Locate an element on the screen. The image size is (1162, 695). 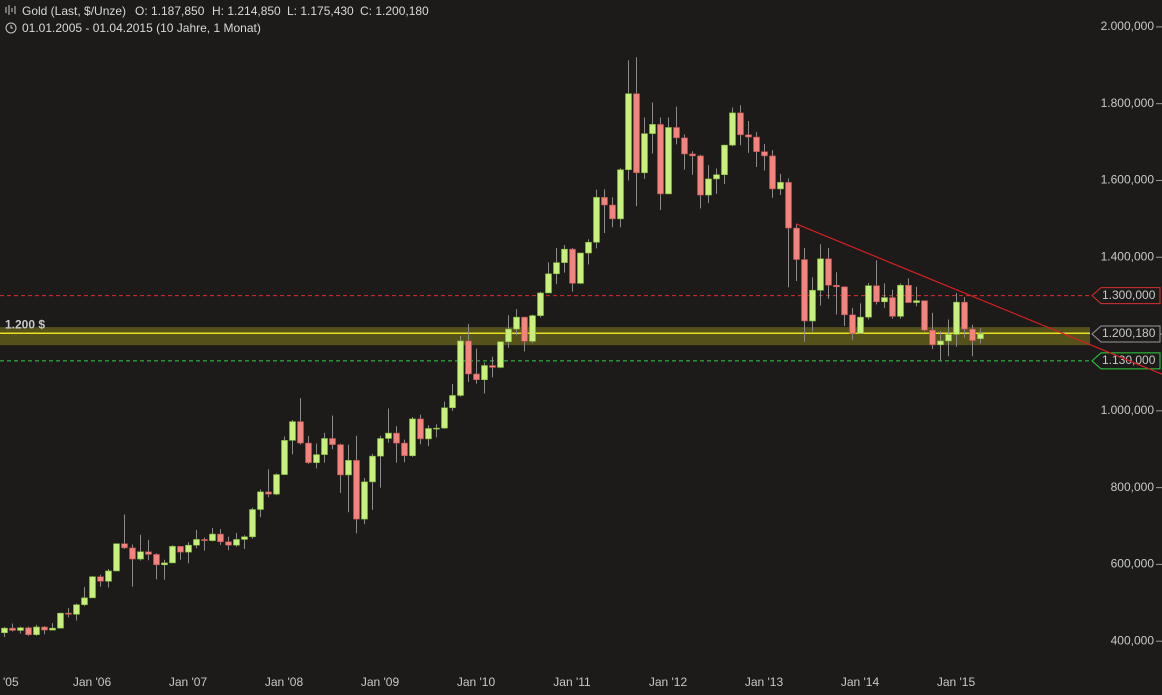
last-price-label: 1.200,180 is located at coordinates (1129, 333).